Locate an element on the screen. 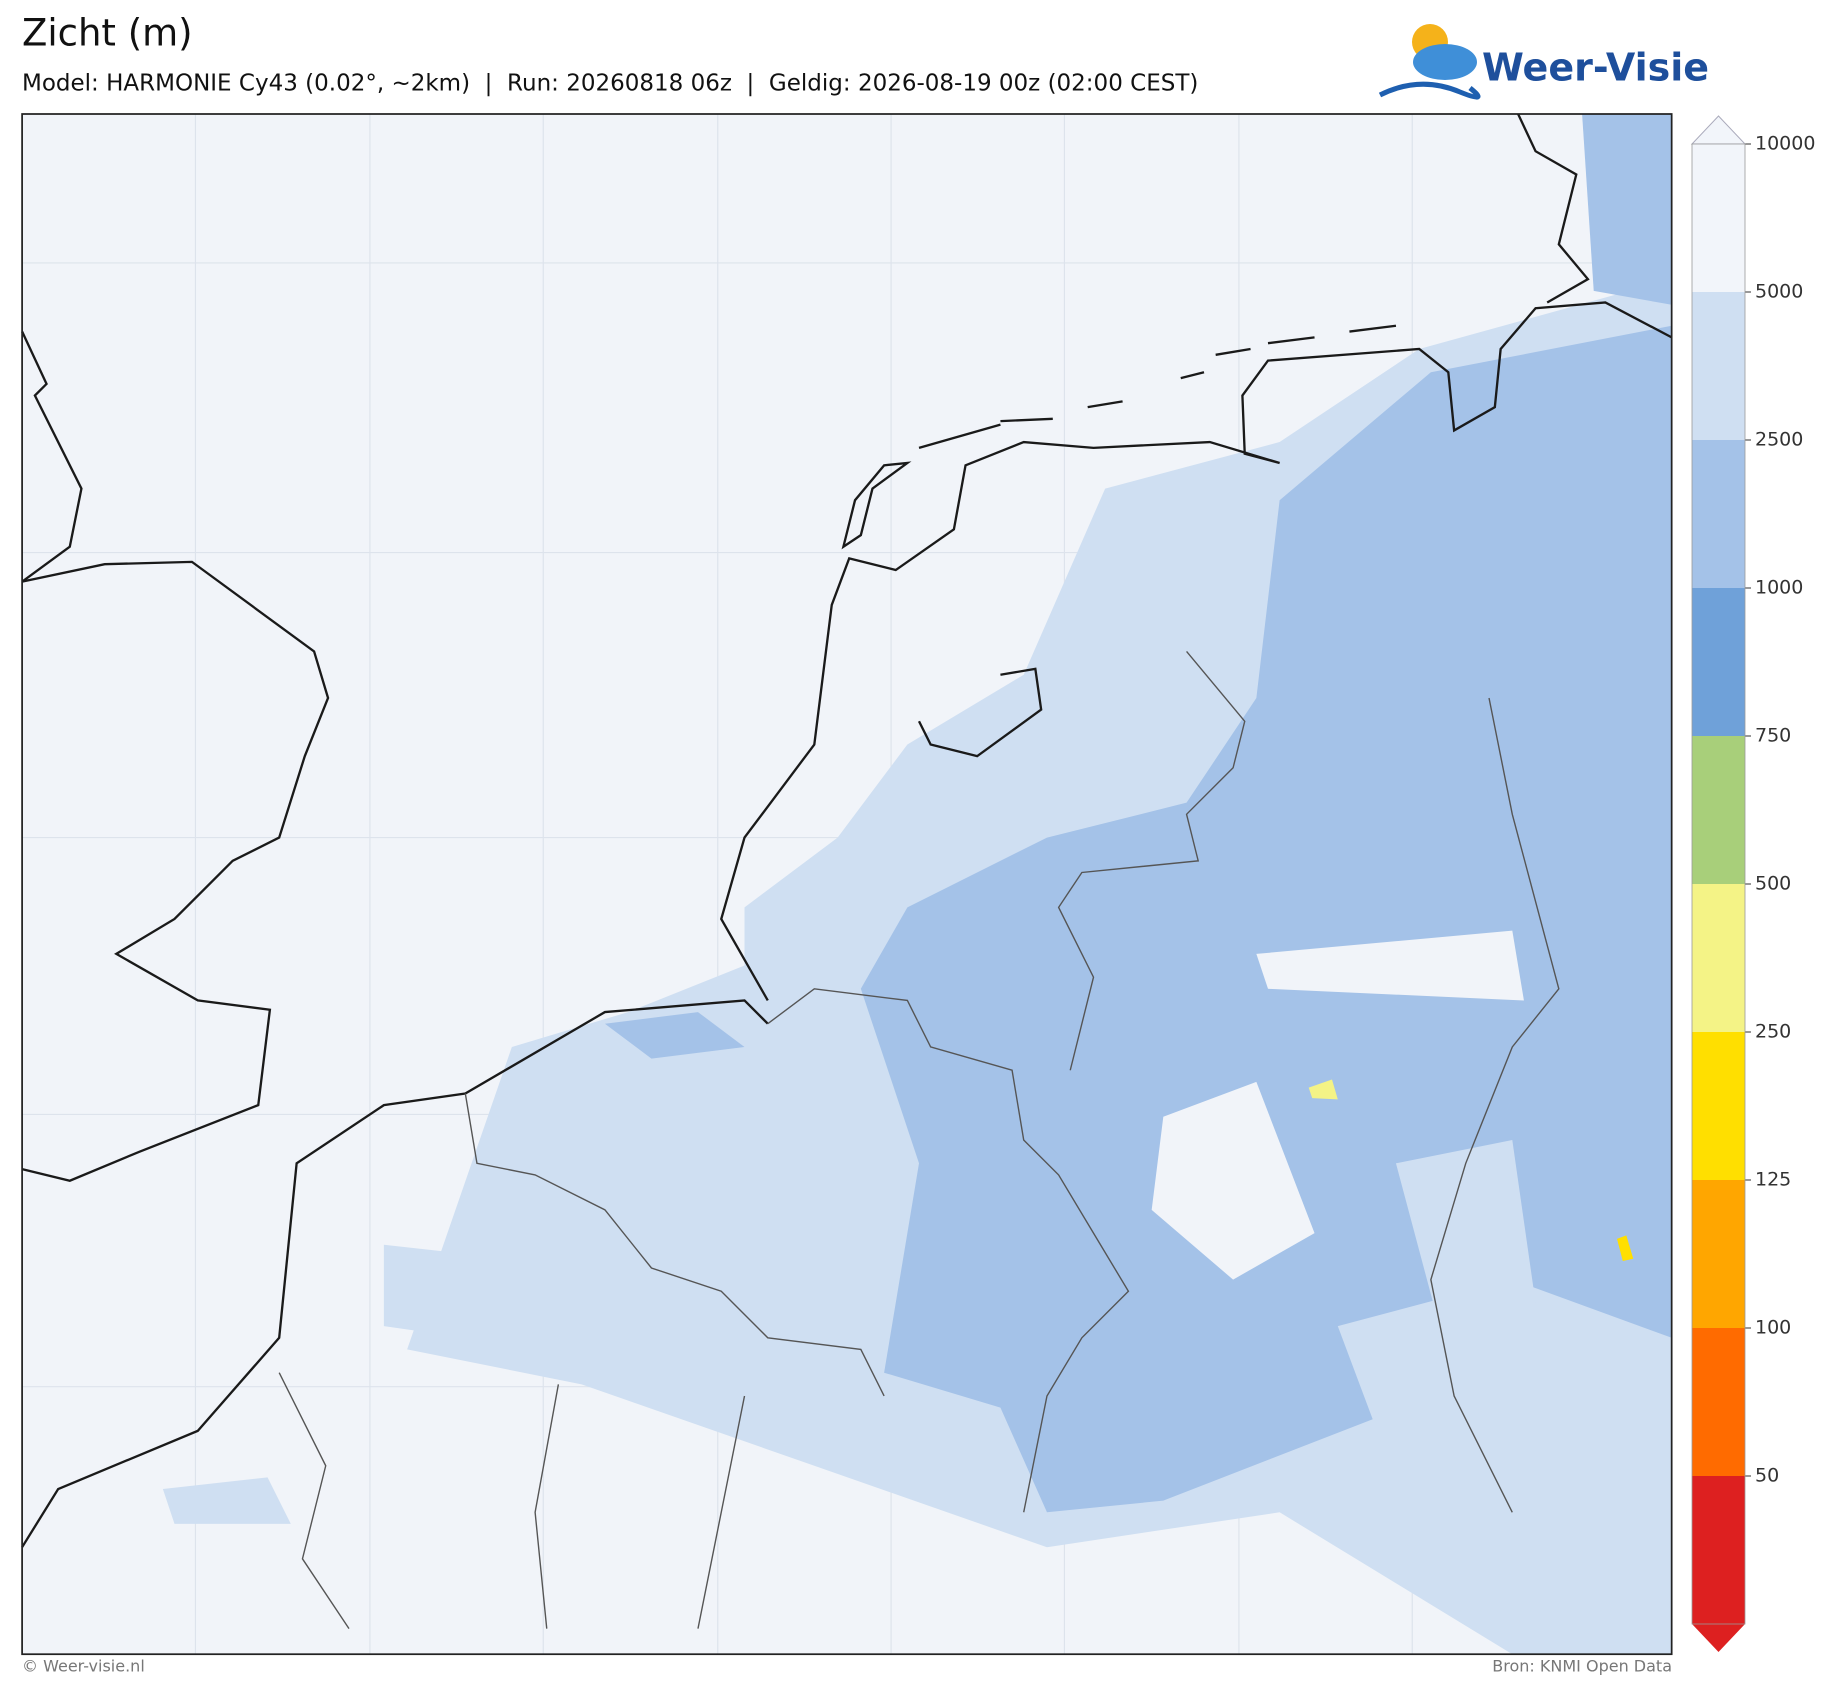 The image size is (1824, 1681). colorbar-extend-bottom is located at coordinates (1718, 1638).